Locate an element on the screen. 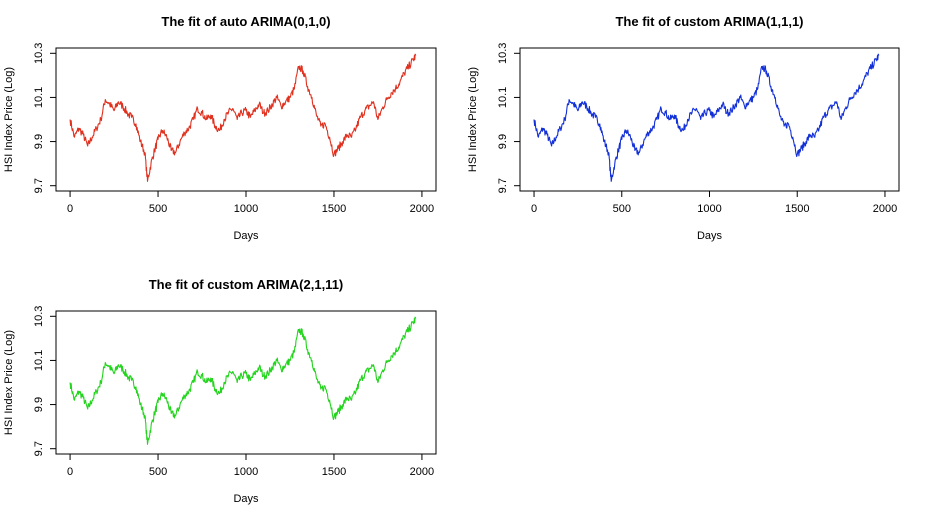 The width and height of the screenshot is (927, 512). chart-title: The fit of auto ARIMA(0,1,0) is located at coordinates (245, 21).